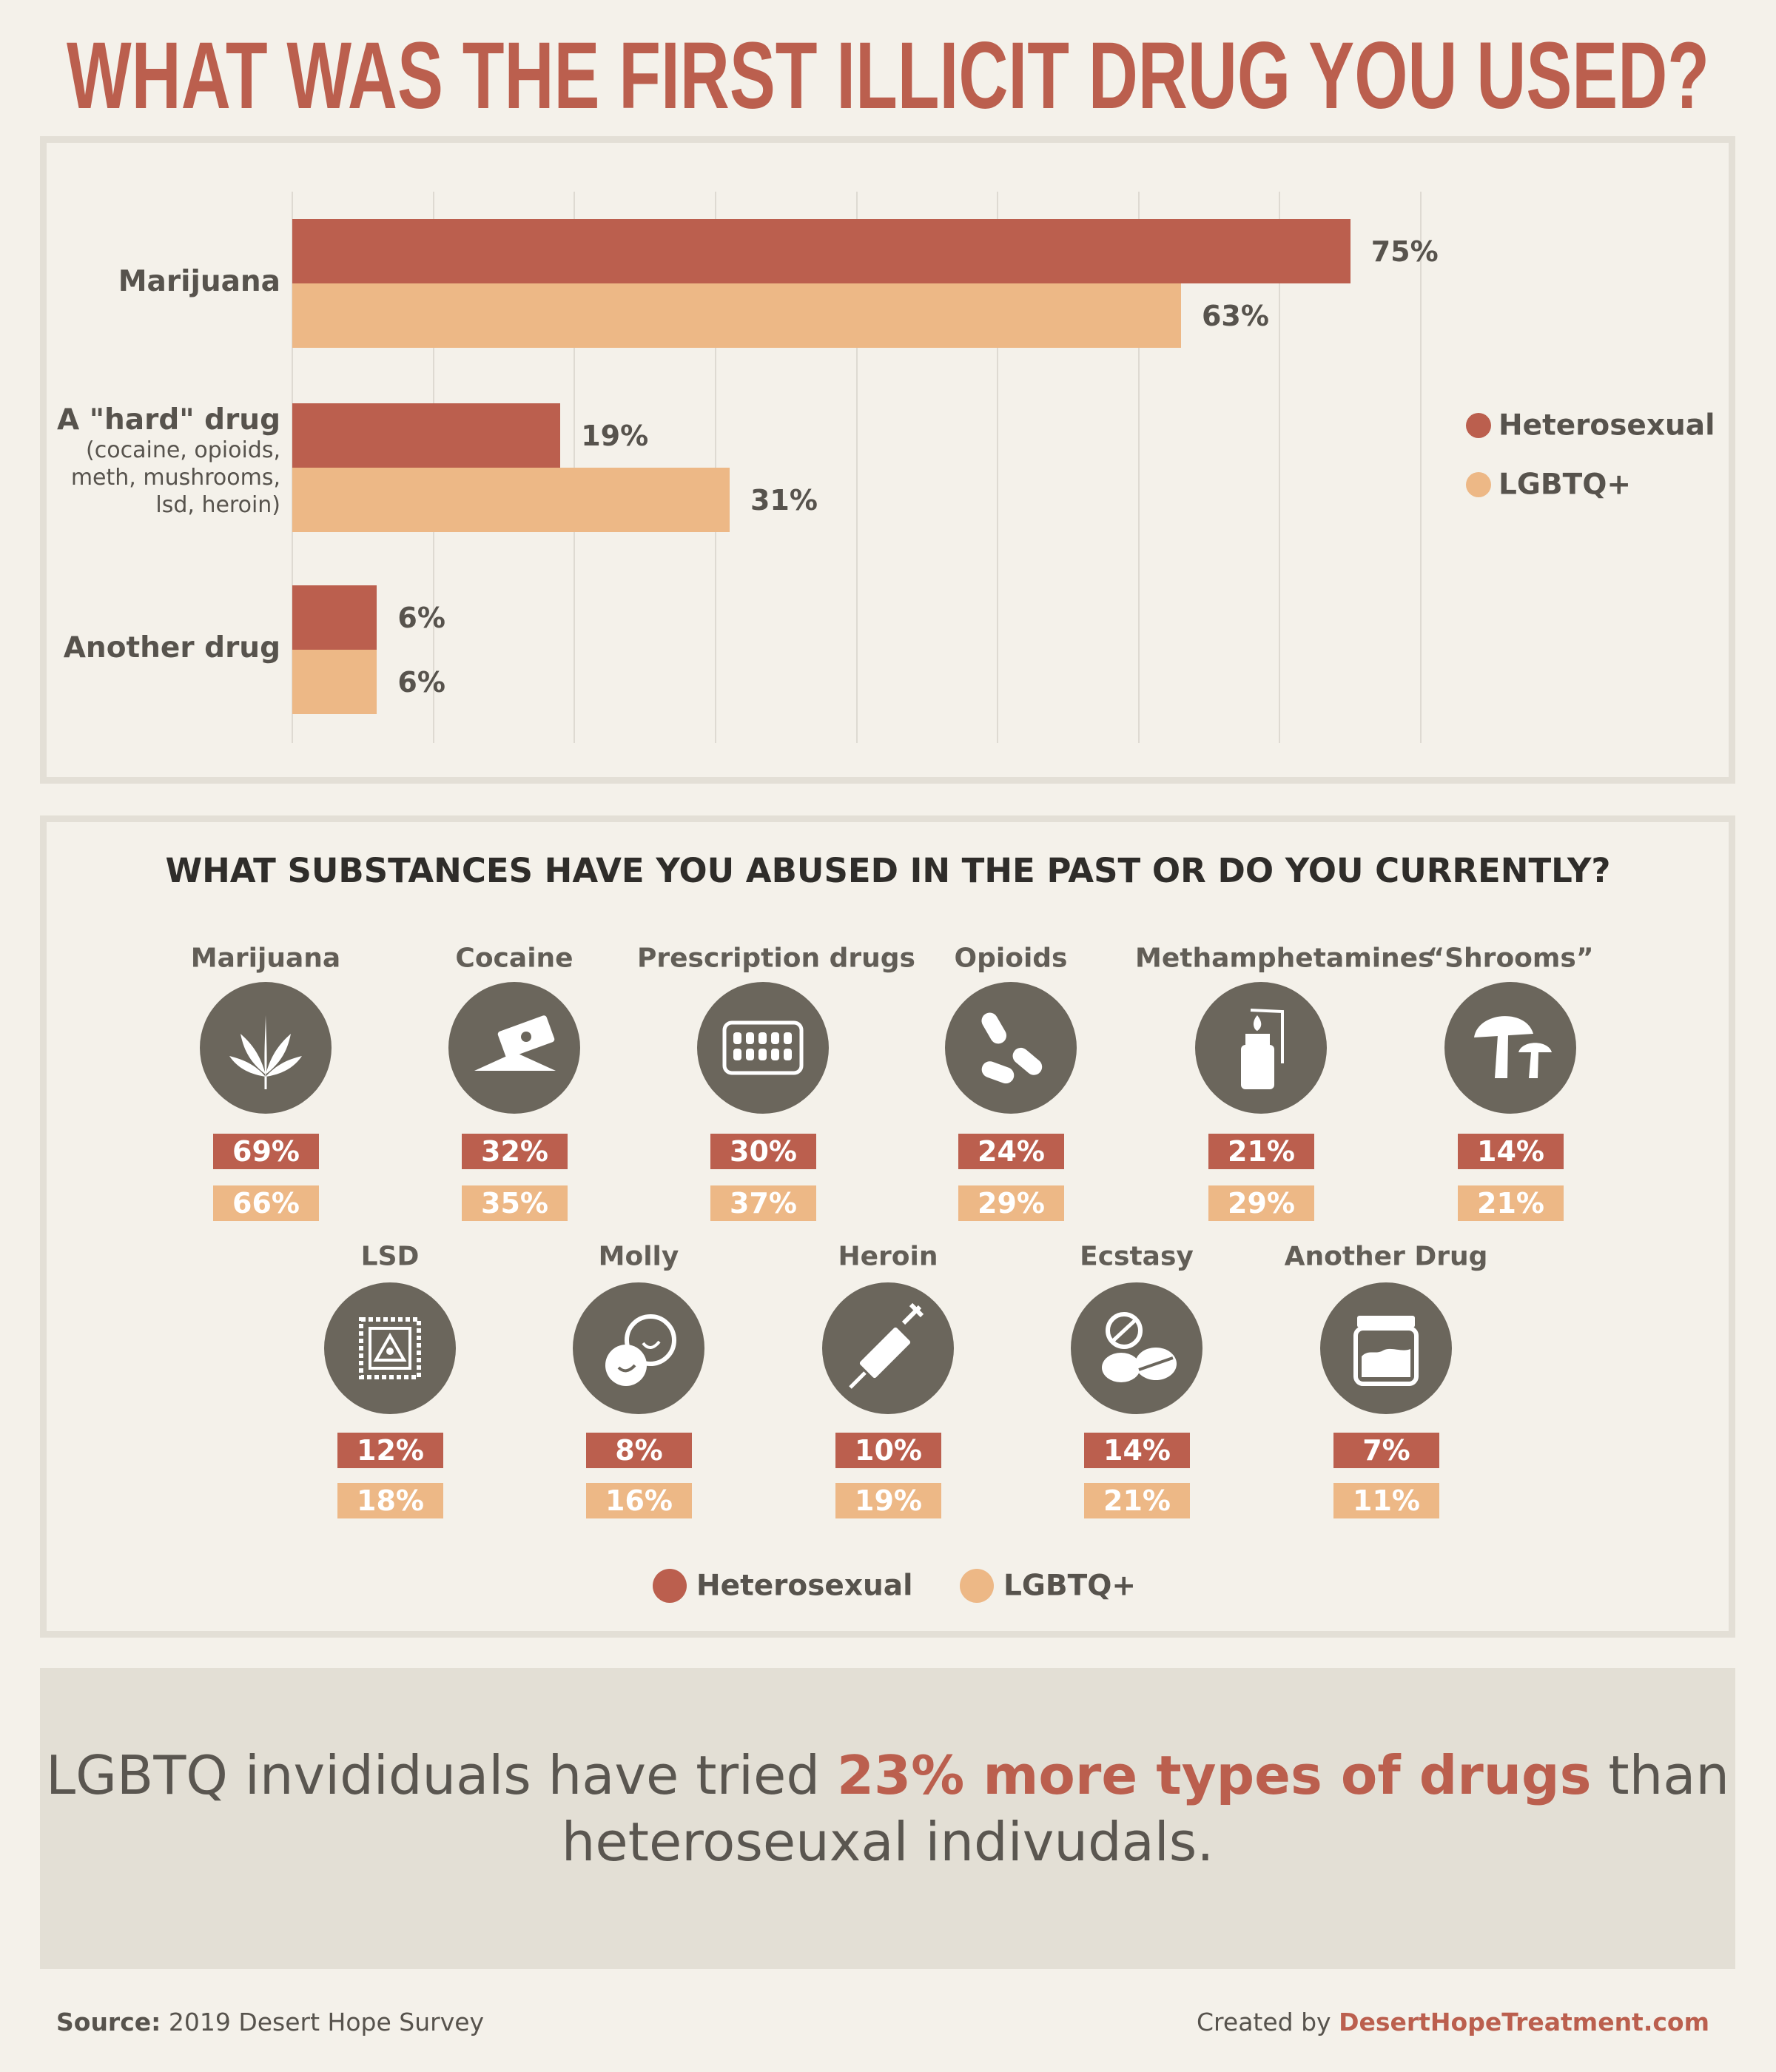 Image resolution: width=1776 pixels, height=2072 pixels. What do you see at coordinates (441, 1775) in the screenshot?
I see `callout-text: LGBTQ invididuals have tried` at bounding box center [441, 1775].